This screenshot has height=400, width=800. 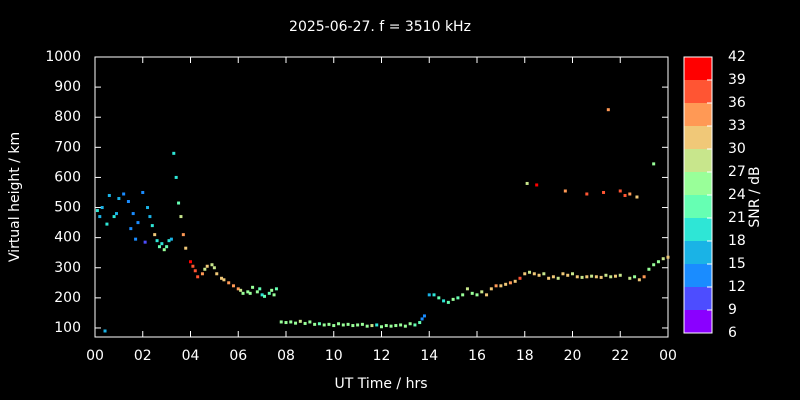 What do you see at coordinates (15, 197) in the screenshot?
I see `y-axis-label: Virtual height / km` at bounding box center [15, 197].